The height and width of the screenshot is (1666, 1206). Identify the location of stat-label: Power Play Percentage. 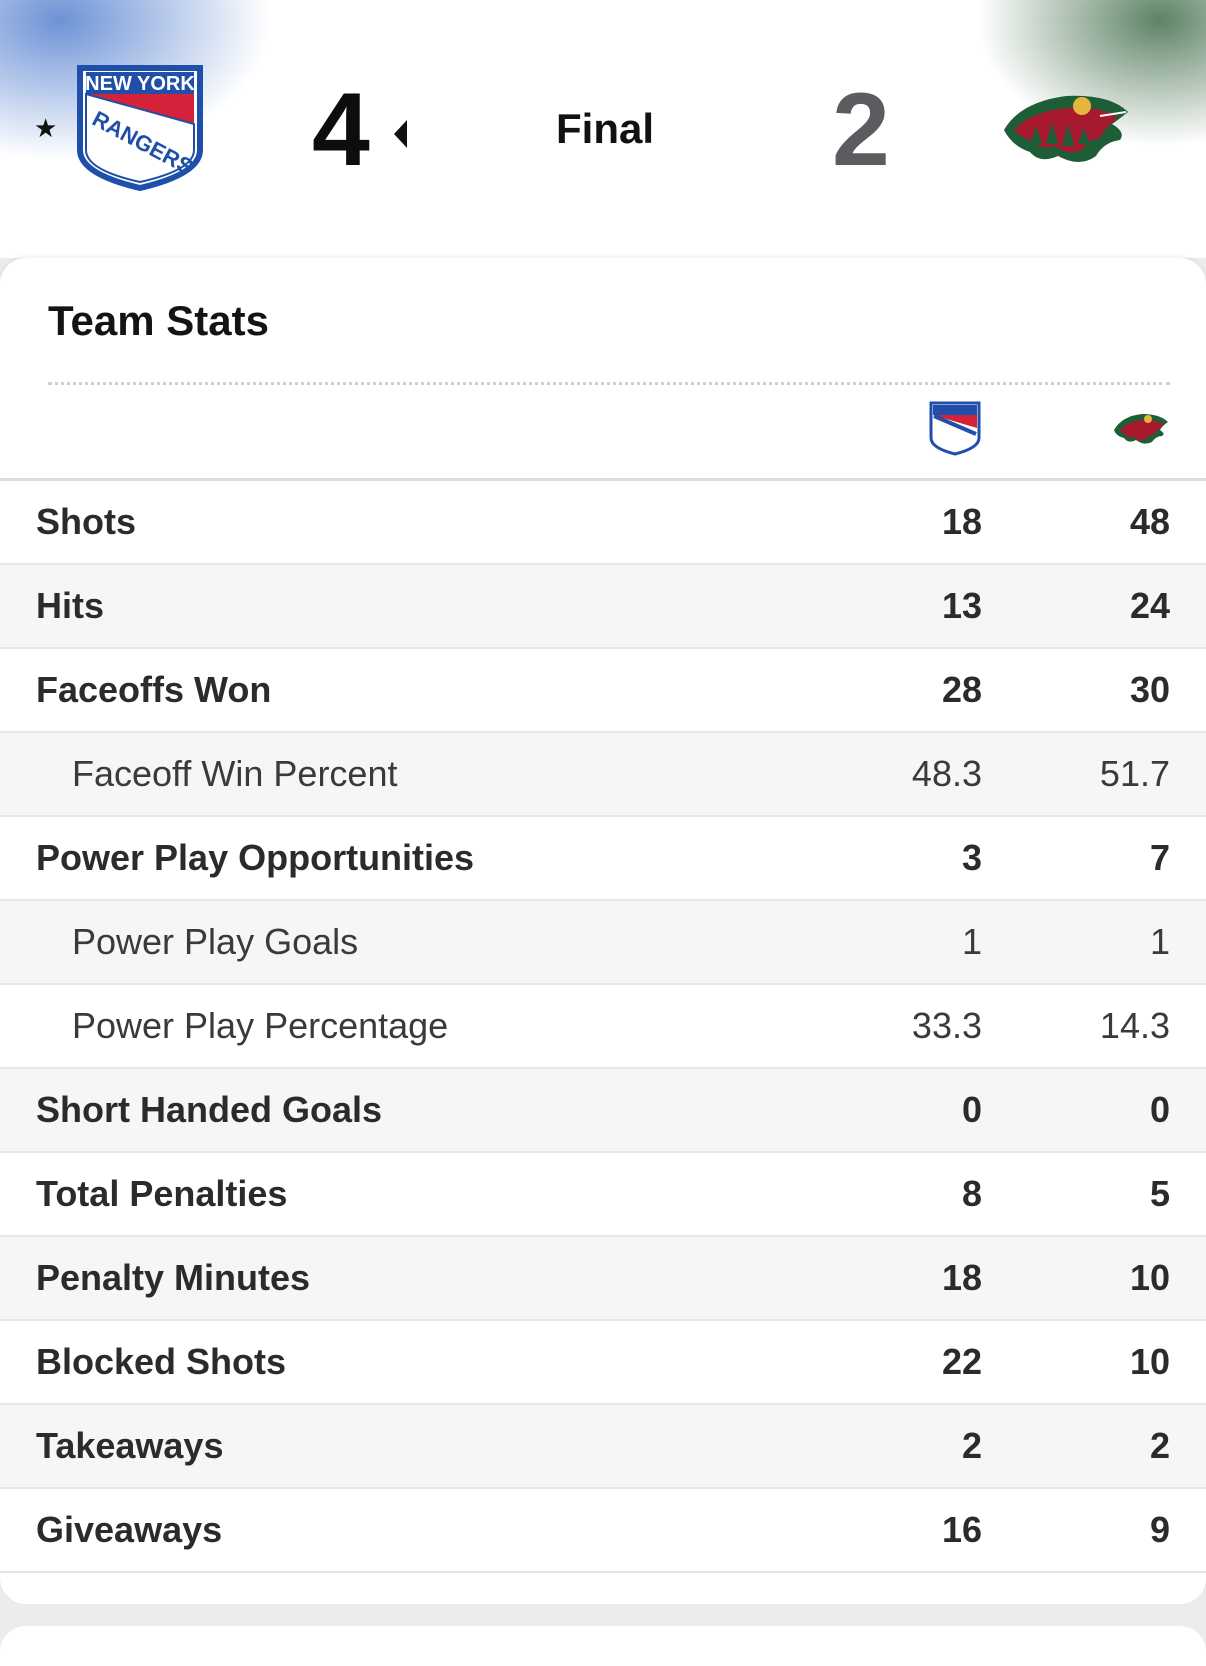
(260, 1025).